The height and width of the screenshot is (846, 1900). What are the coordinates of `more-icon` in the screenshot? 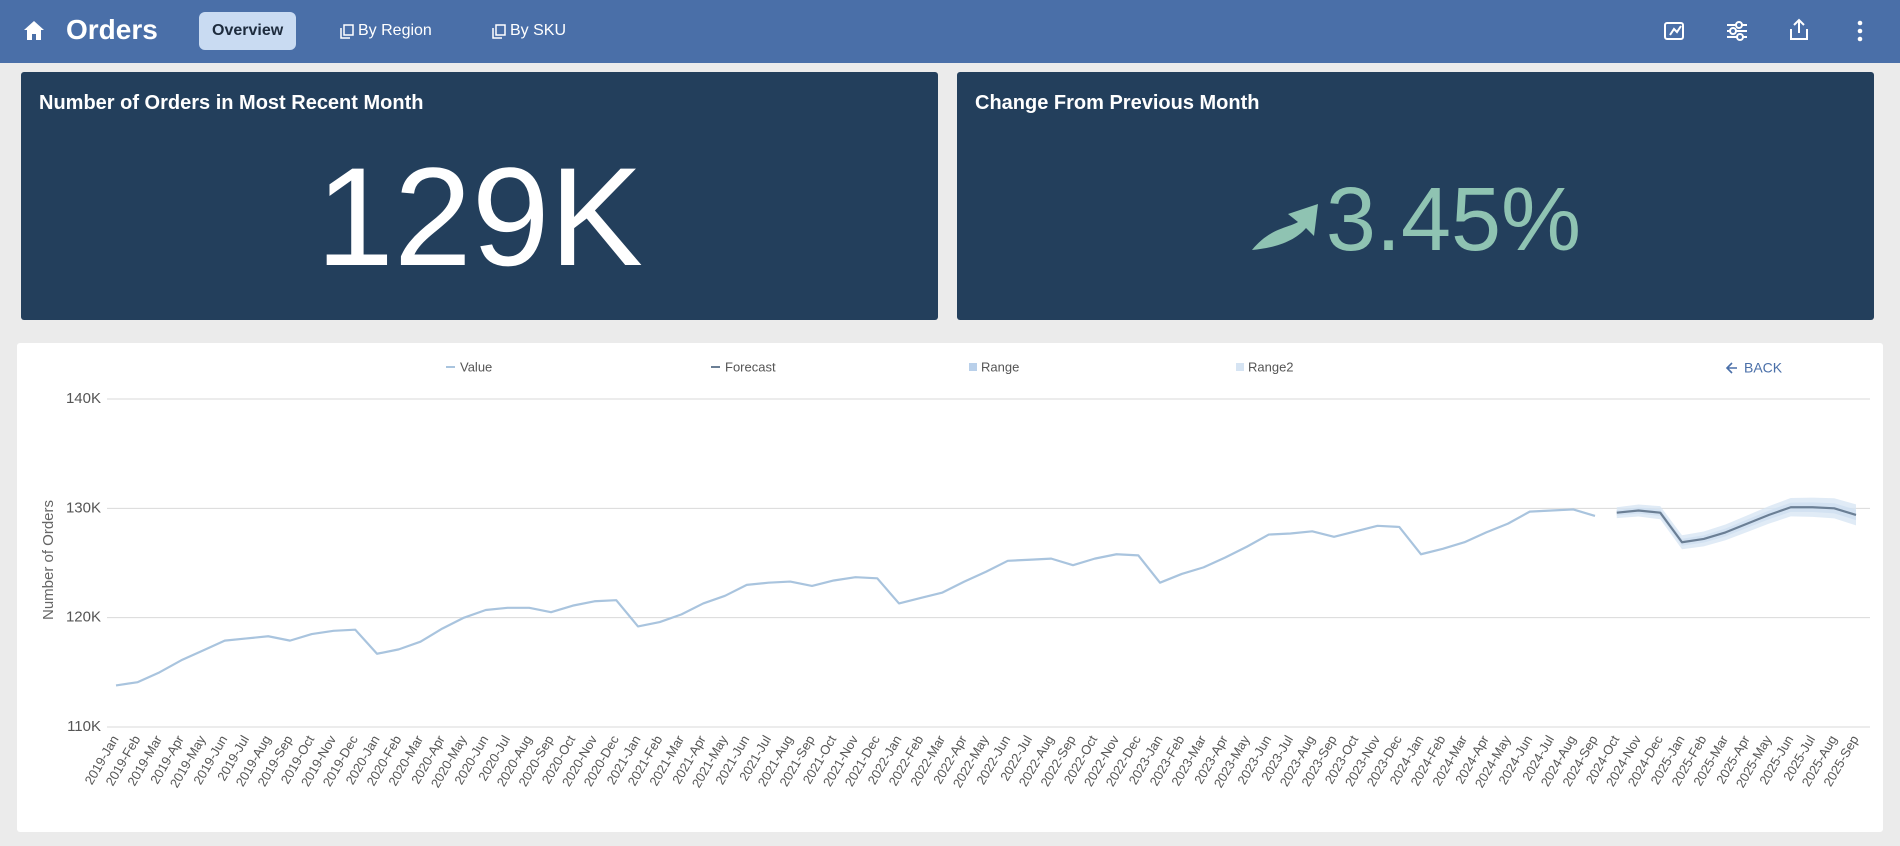 It's located at (1860, 31).